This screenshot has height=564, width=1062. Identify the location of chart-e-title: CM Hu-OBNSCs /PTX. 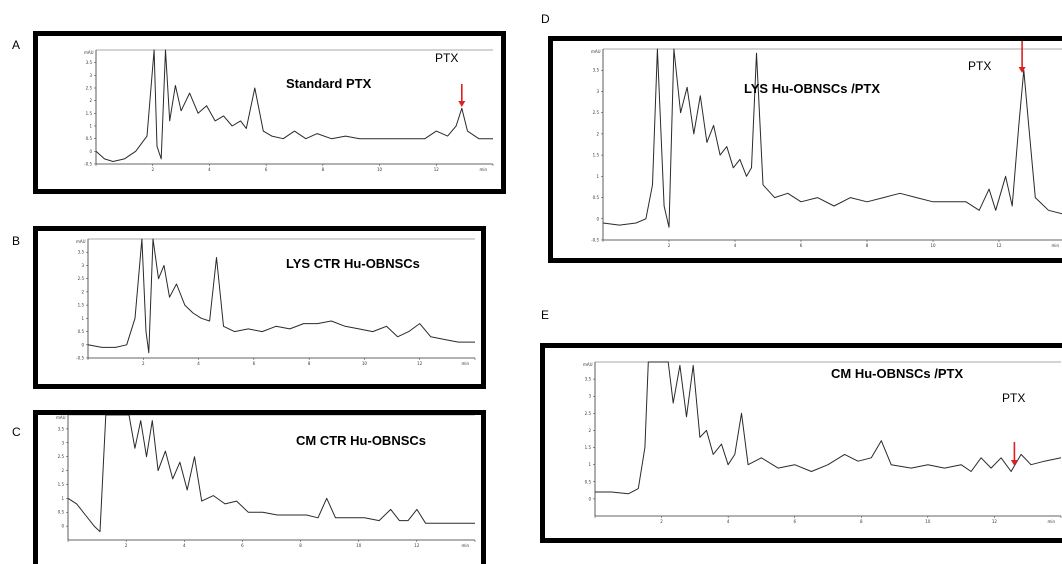
(897, 373).